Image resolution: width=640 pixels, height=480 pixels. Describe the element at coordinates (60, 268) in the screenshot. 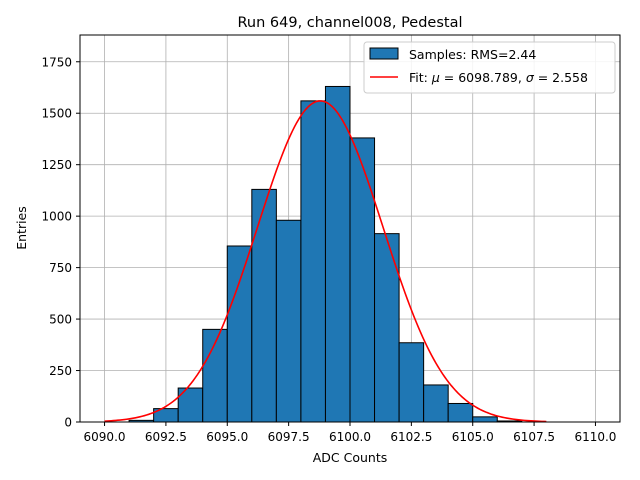

I see `y-tick-label: 750` at that location.